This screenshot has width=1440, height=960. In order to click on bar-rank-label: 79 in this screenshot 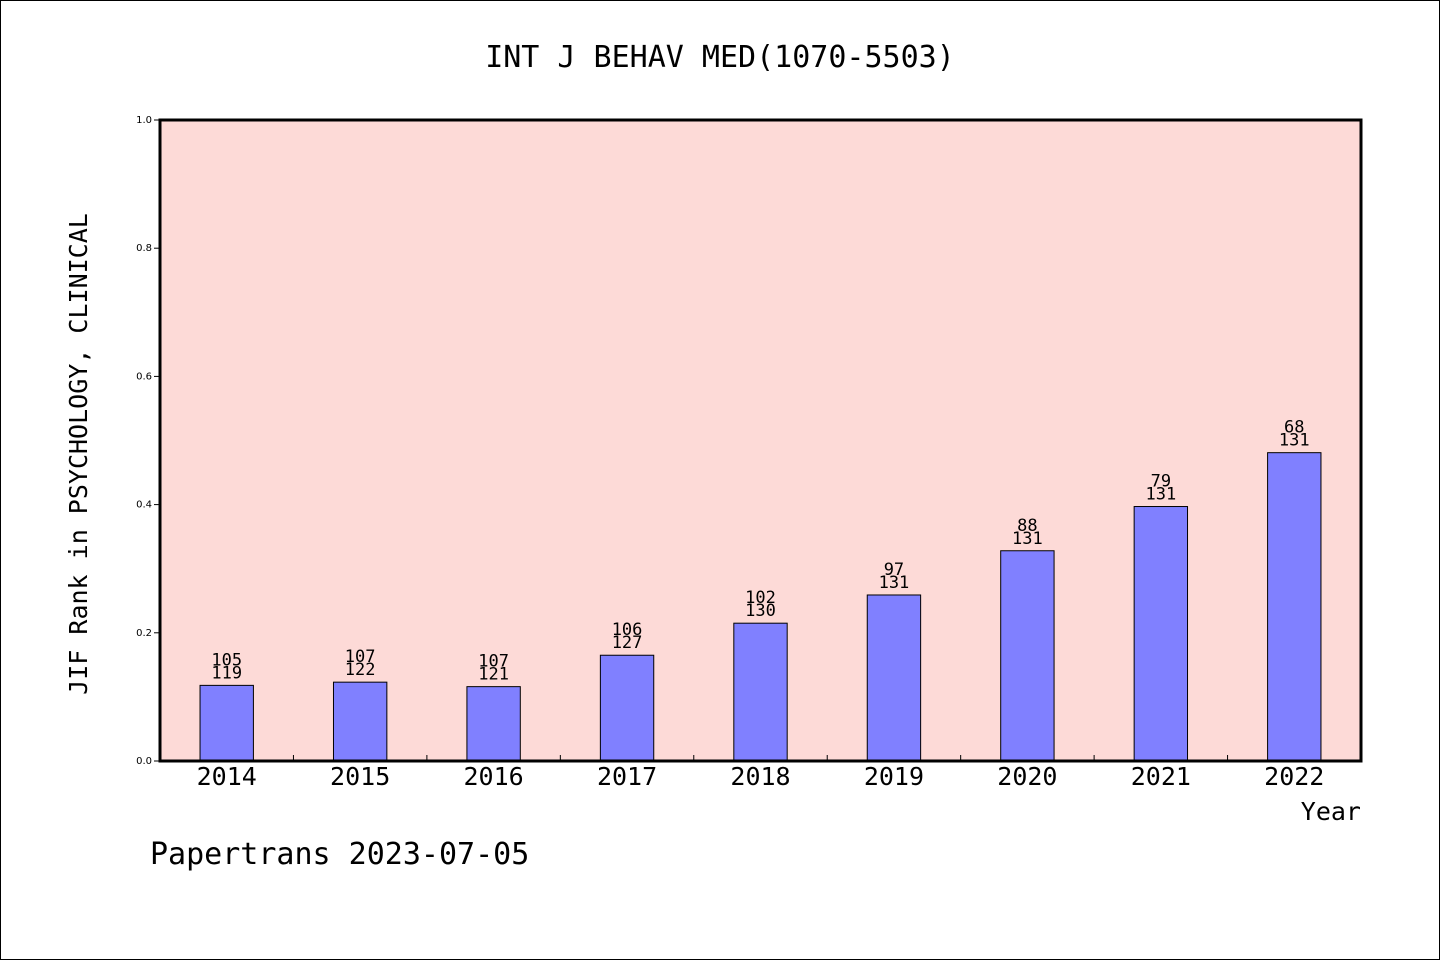, I will do `click(1161, 482)`.